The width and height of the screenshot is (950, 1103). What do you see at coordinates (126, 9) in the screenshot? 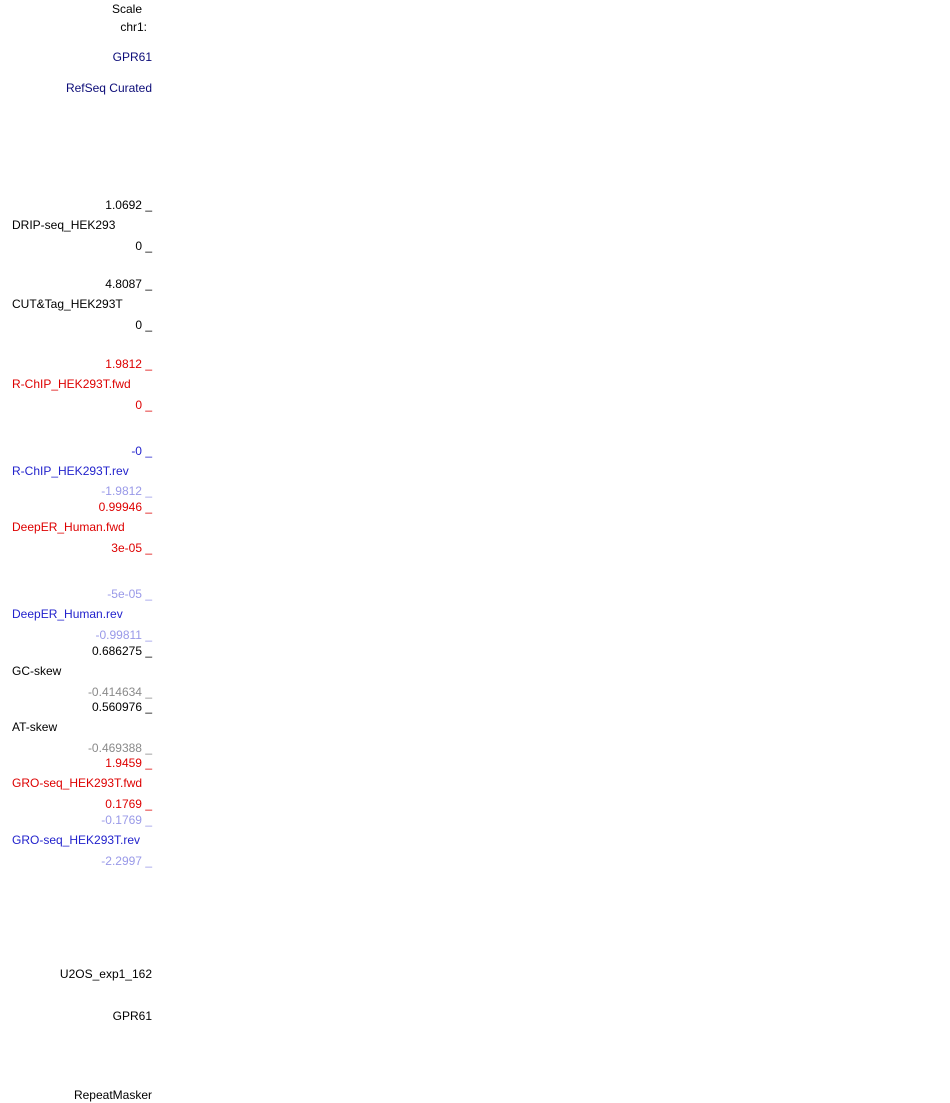
I see `scale-track-label: Scale` at bounding box center [126, 9].